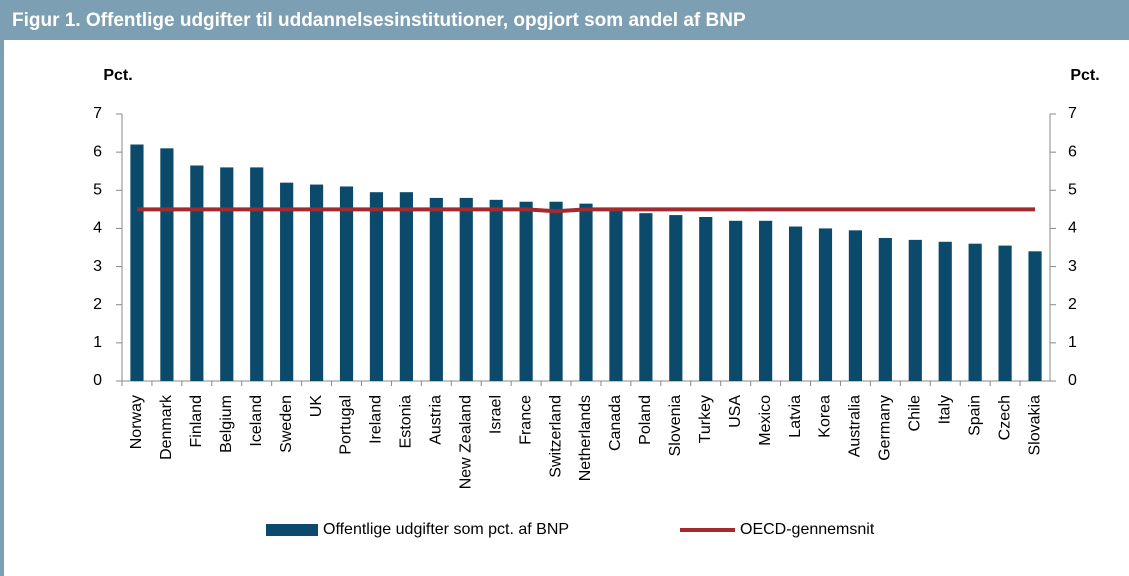  What do you see at coordinates (376, 419) in the screenshot?
I see `x-tick-label: Ireland` at bounding box center [376, 419].